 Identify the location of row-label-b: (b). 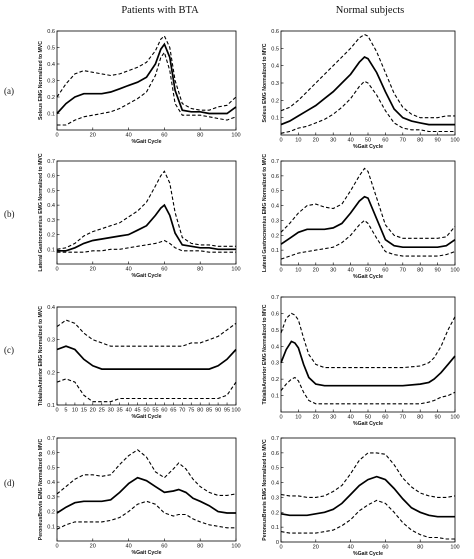
(9, 214).